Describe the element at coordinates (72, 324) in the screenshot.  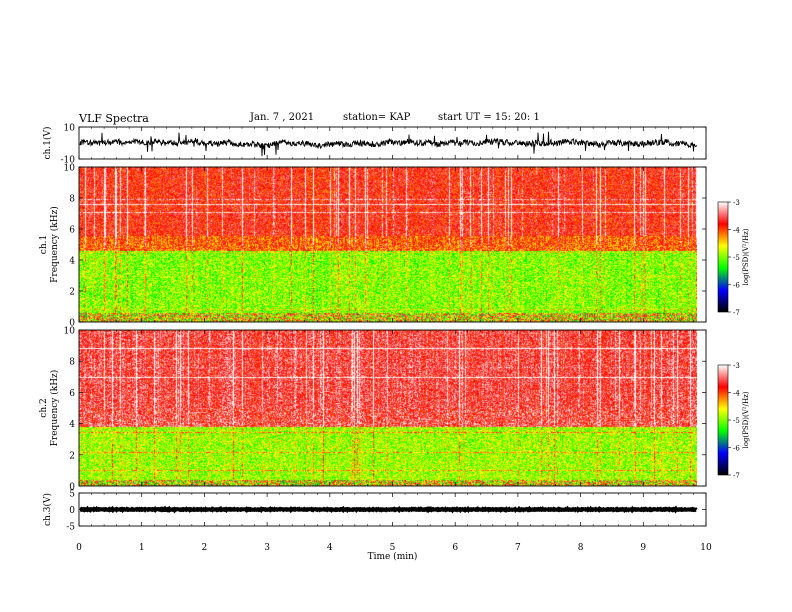
I see `ch1-spectrogram-ytick-label: 0` at that location.